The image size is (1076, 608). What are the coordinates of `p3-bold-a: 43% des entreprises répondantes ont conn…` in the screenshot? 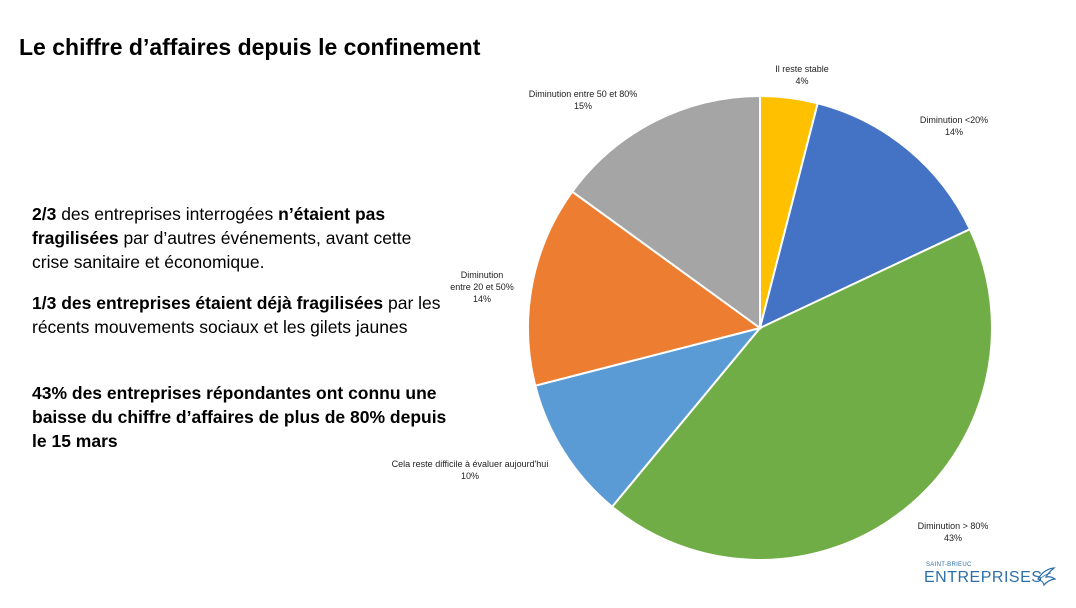 It's located at (239, 417).